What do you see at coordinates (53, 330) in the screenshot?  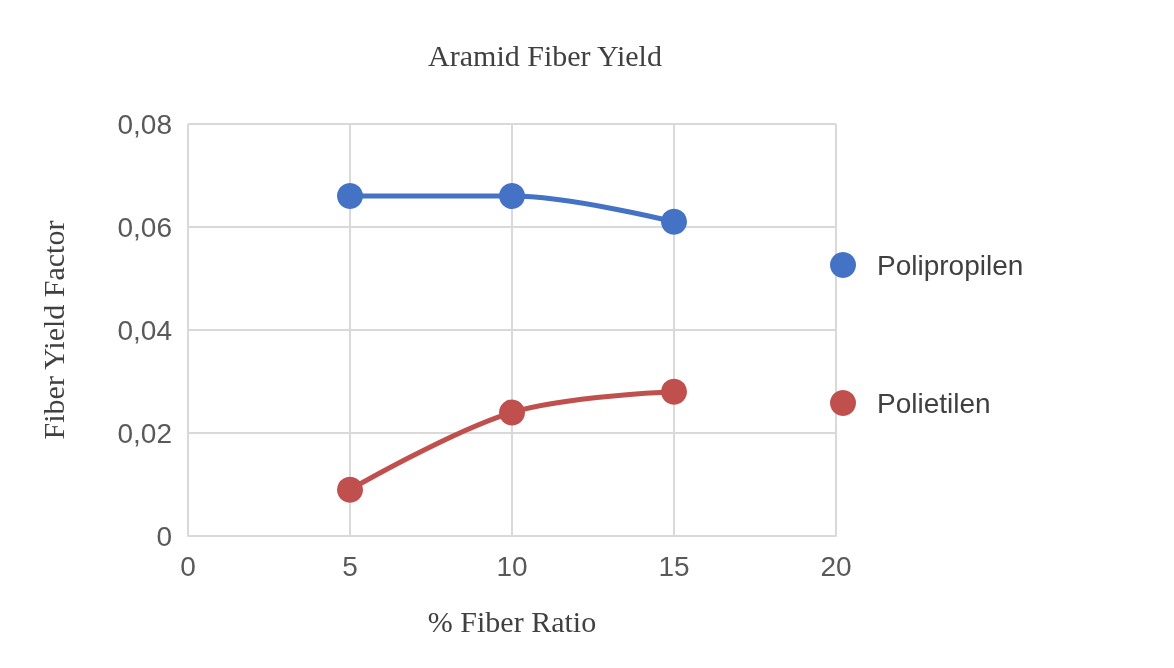 I see `y-axis-title: Fiber Yield Factor` at bounding box center [53, 330].